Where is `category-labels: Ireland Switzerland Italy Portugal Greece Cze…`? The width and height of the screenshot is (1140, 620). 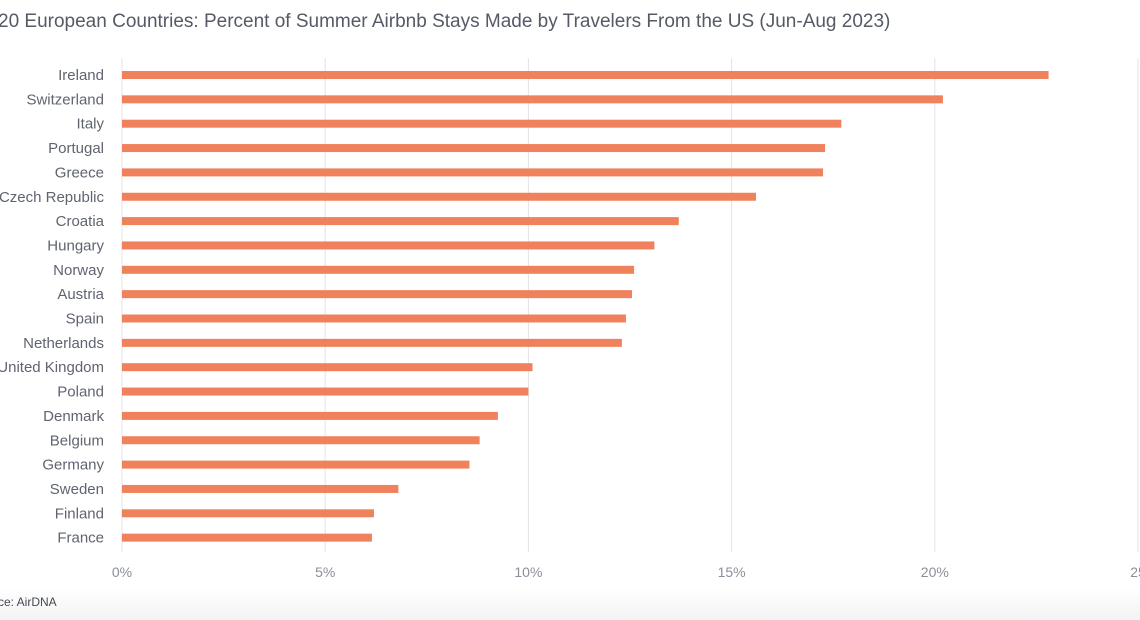
category-labels: Ireland Switzerland Italy Portugal Greece Cze… is located at coordinates (52, 307).